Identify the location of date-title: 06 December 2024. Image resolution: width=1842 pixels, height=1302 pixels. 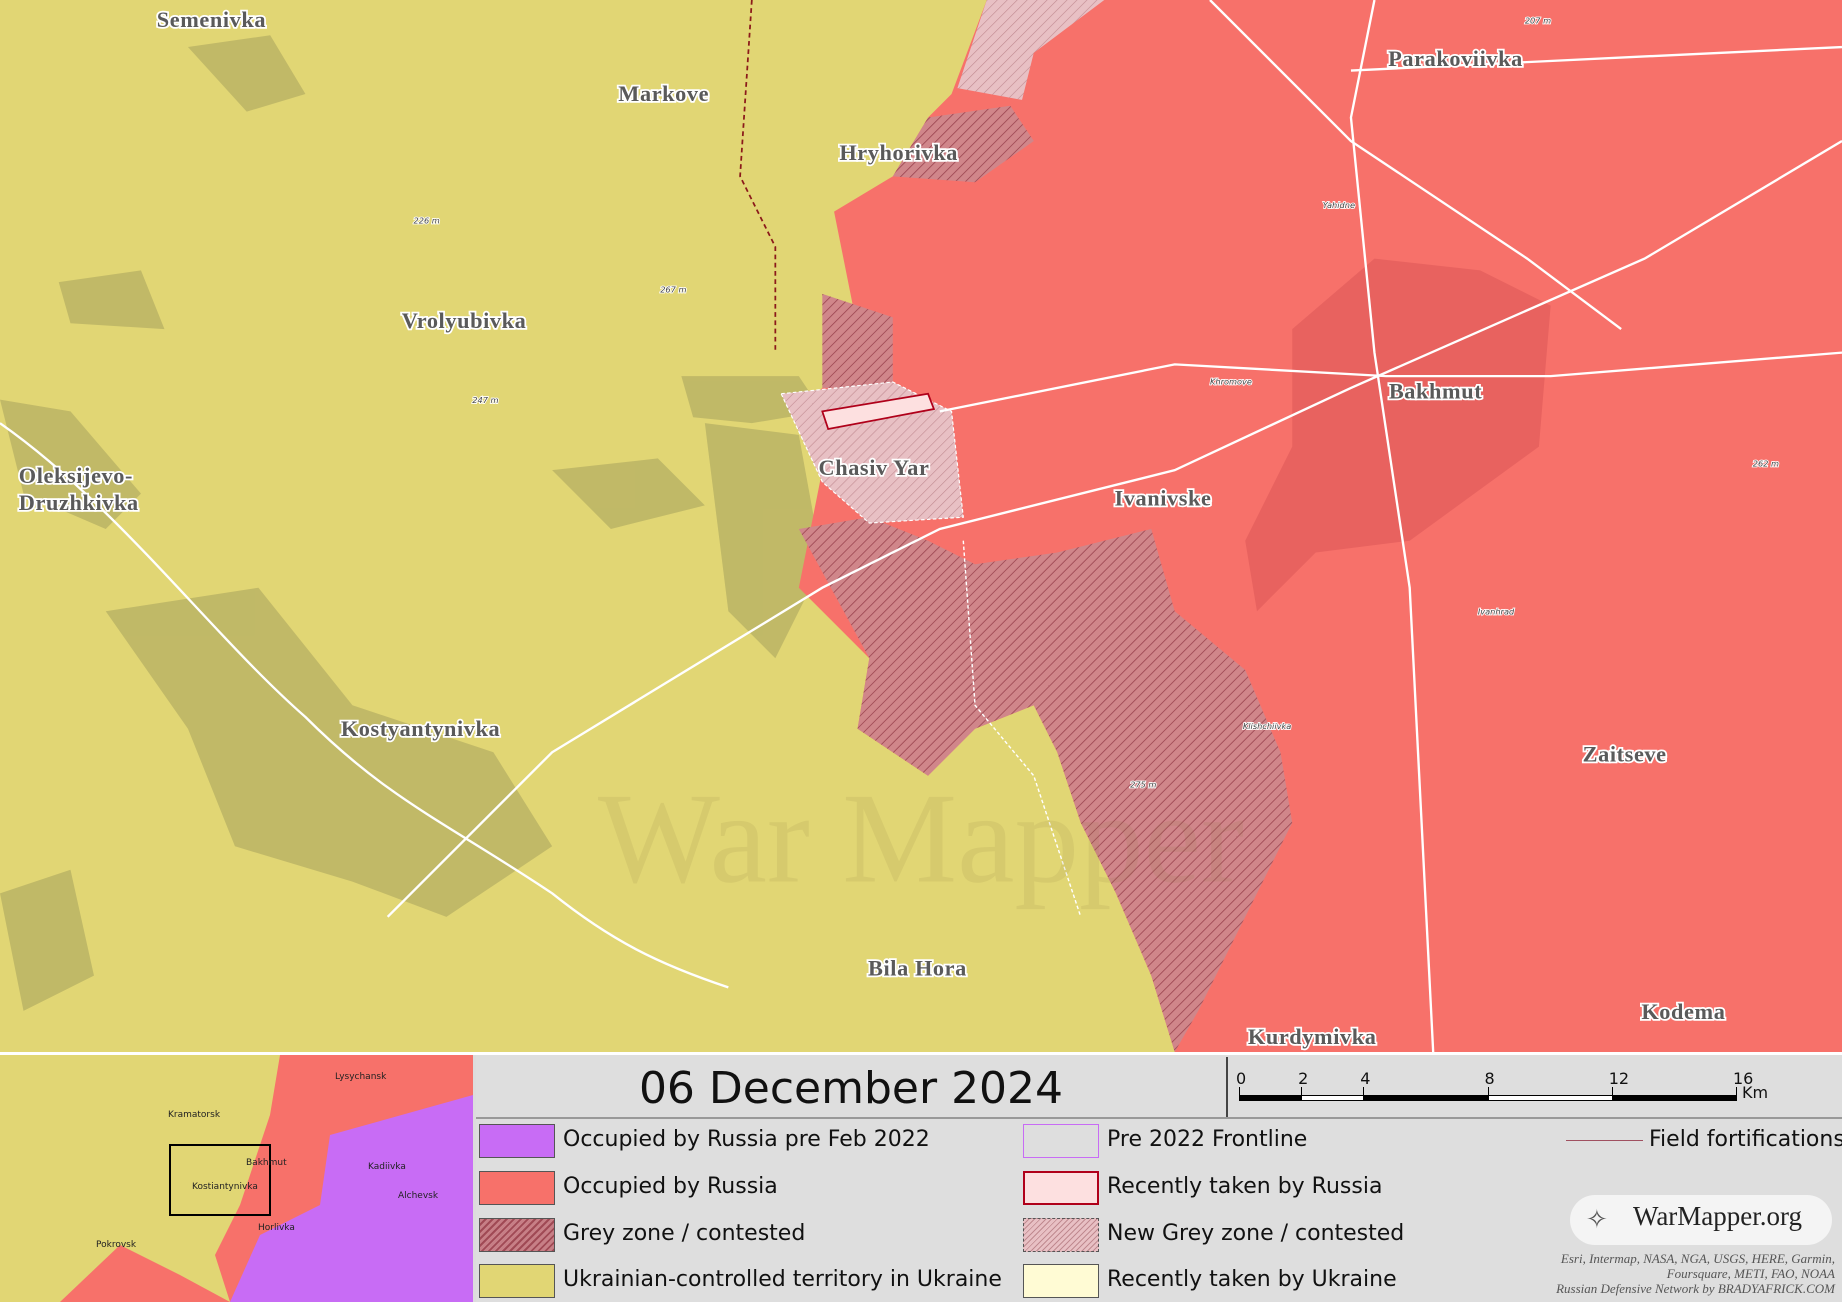
(851, 1088).